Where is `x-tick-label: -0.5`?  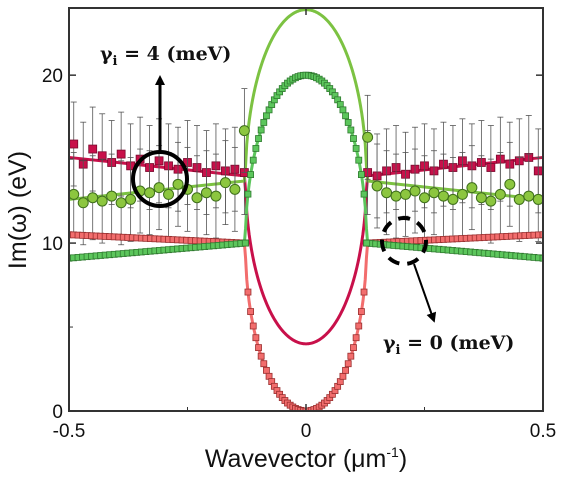
x-tick-label: -0.5 is located at coordinates (69, 431).